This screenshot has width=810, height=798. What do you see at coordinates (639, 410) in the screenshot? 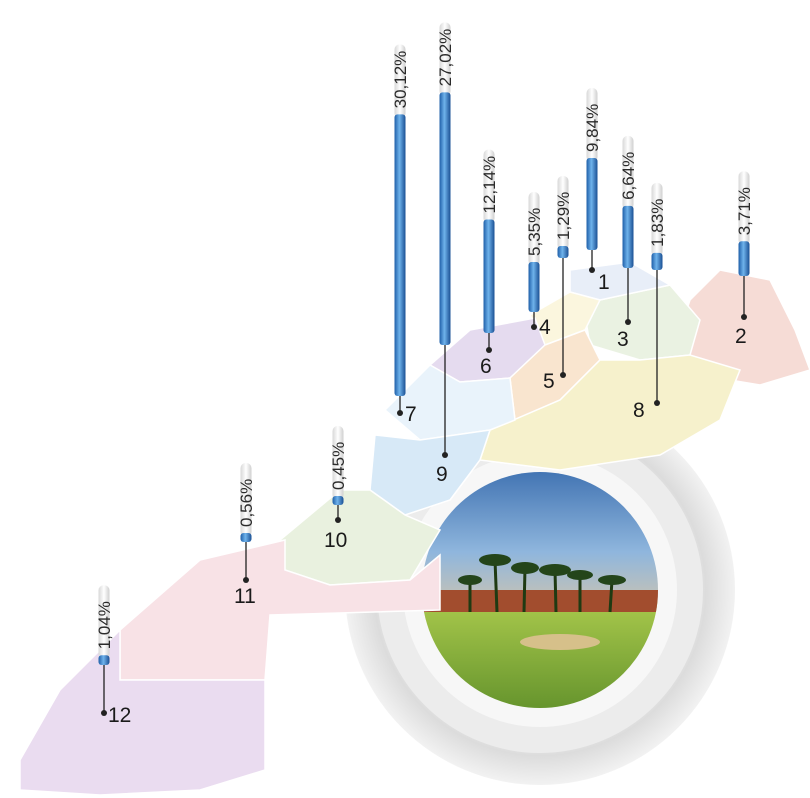
I see `region-number-8: 8` at bounding box center [639, 410].